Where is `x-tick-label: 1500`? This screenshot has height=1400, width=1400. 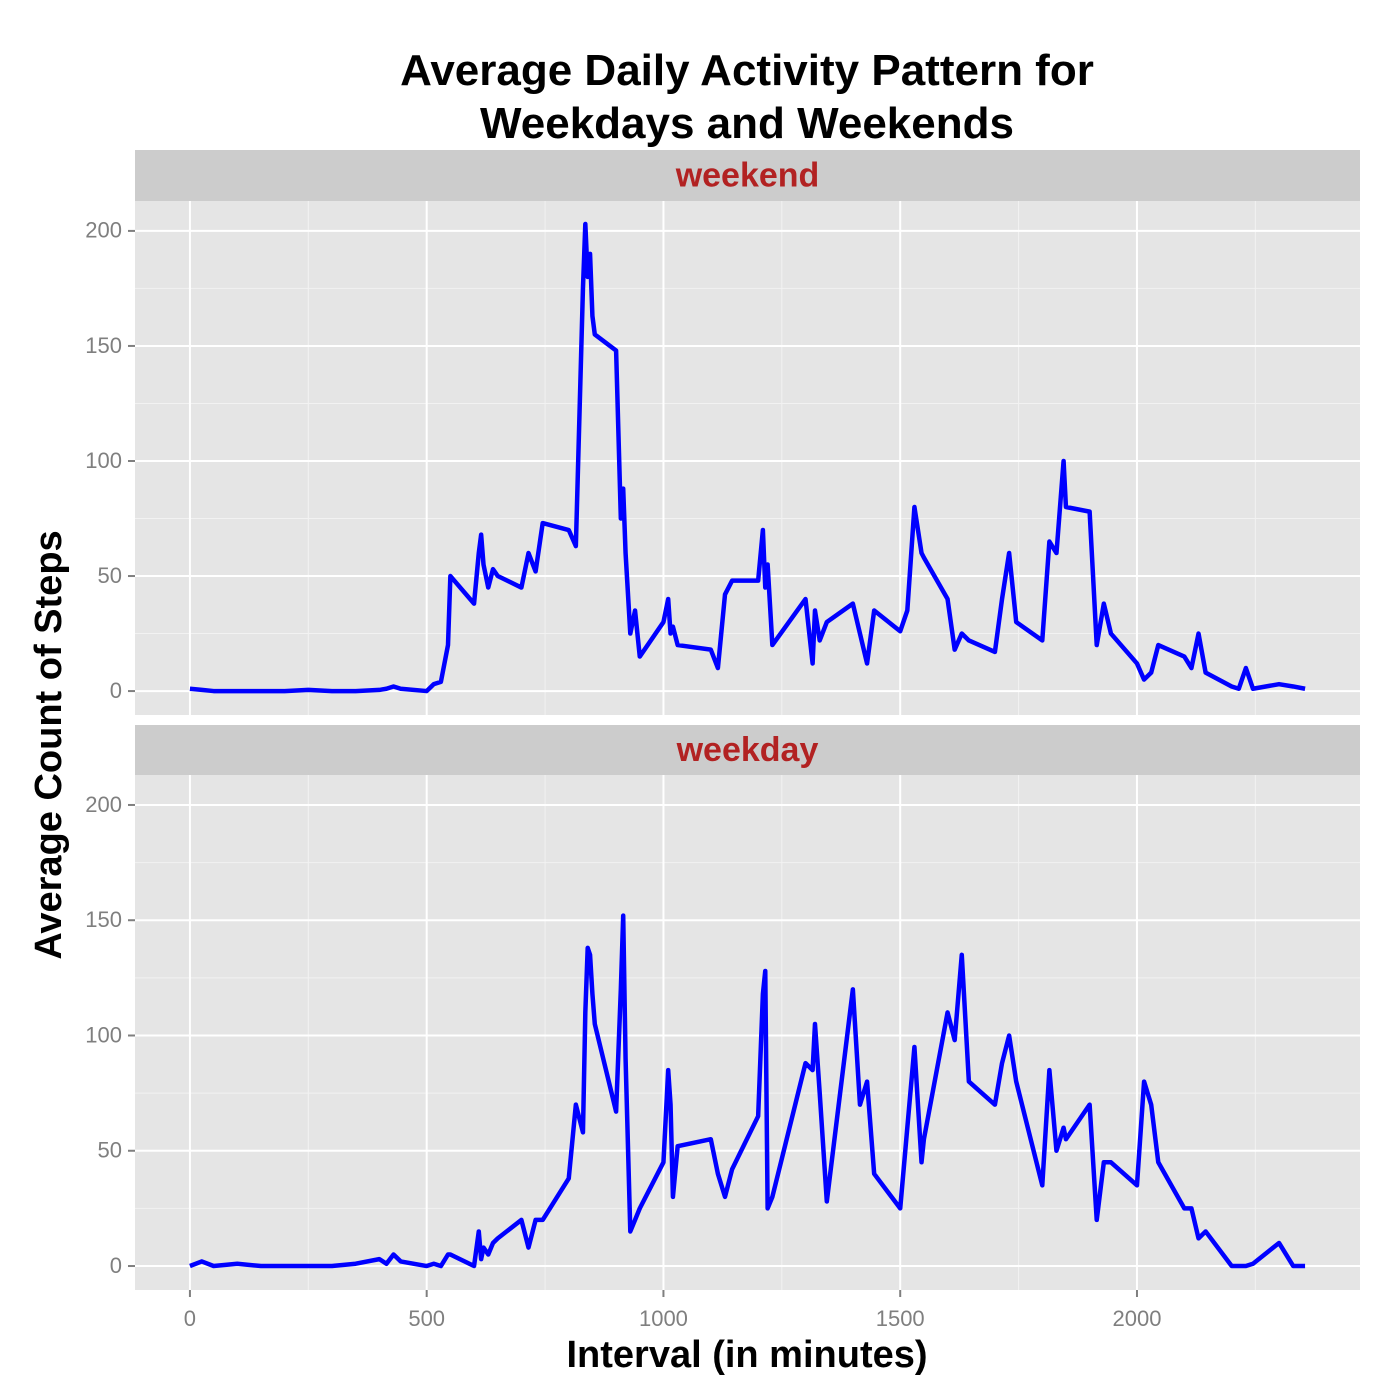 x-tick-label: 1500 is located at coordinates (900, 1318).